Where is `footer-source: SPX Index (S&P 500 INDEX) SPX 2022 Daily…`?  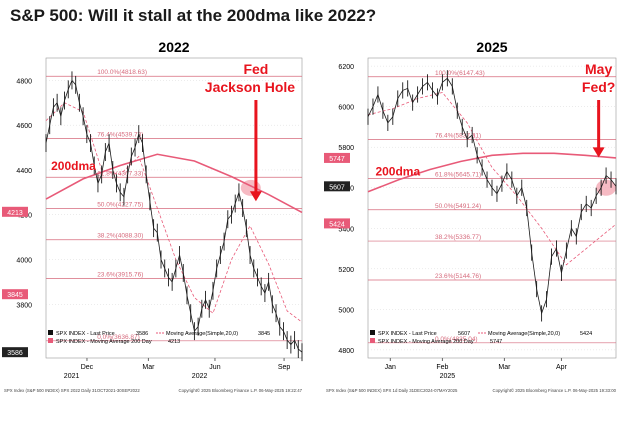
footer-source: SPX Index (S&P 500 INDEX) SPX 2022 Daily… is located at coordinates (72, 390).